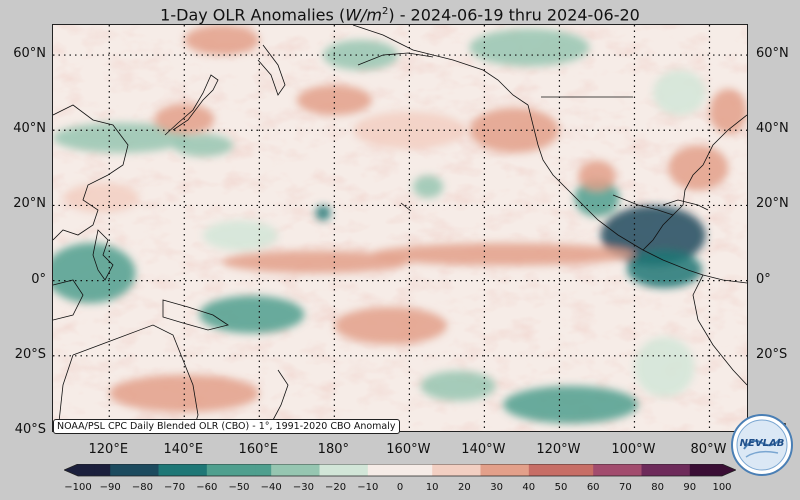  What do you see at coordinates (772, 354) in the screenshot?
I see `lat-label-right: 20°S` at bounding box center [772, 354].